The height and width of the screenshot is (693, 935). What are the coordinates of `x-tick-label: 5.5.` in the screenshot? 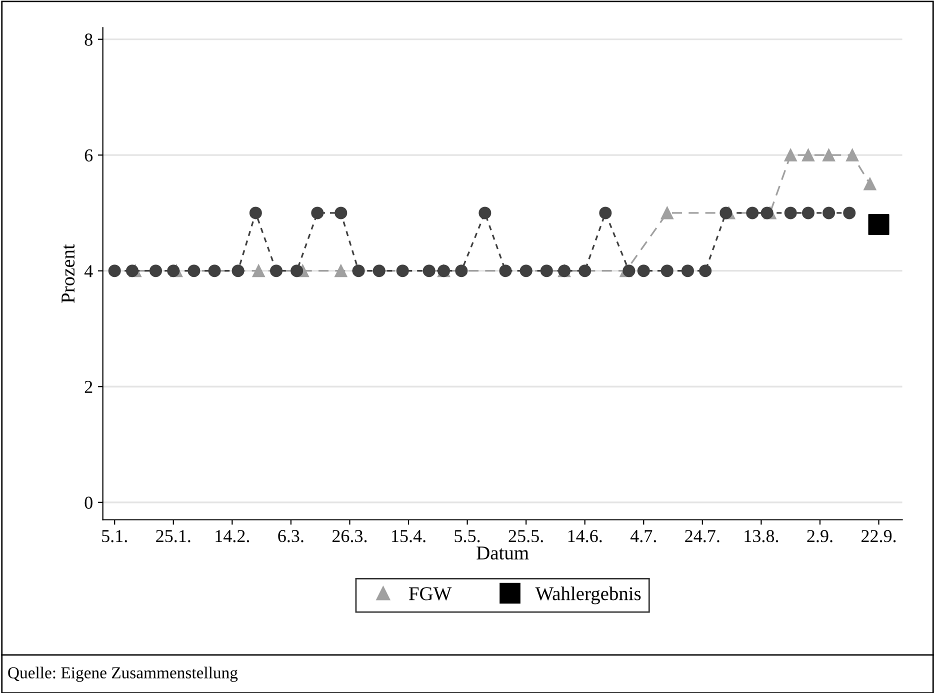 It's located at (467, 536).